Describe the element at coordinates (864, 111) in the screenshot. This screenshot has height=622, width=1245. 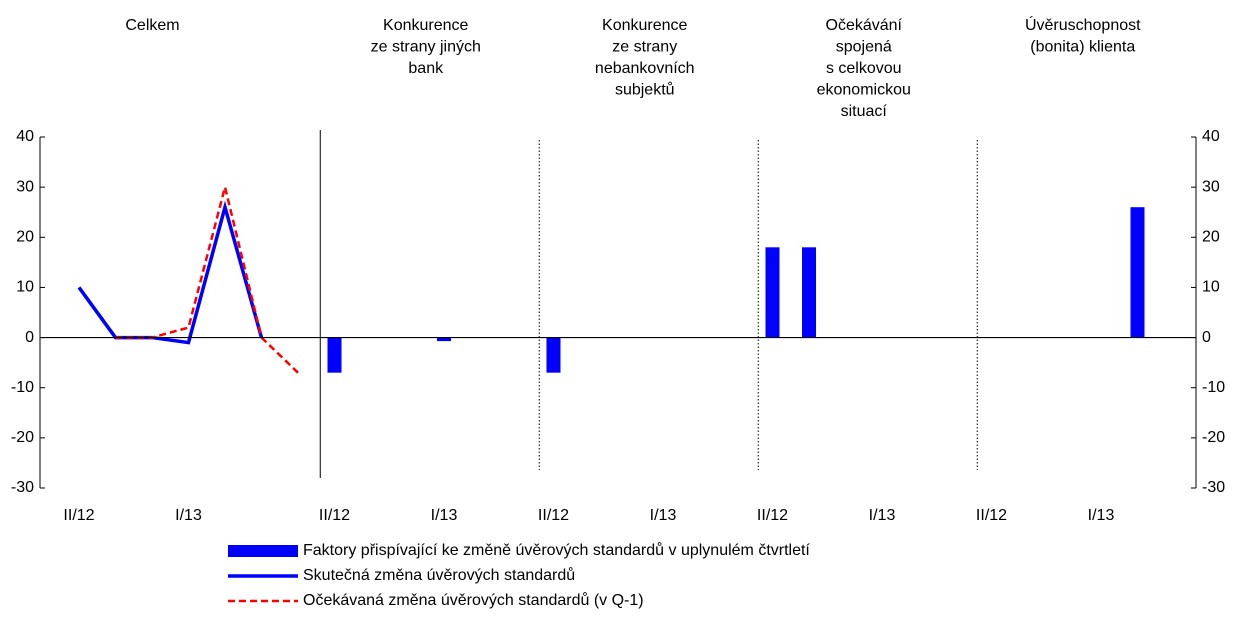
I see `panel-title-line: situací` at that location.